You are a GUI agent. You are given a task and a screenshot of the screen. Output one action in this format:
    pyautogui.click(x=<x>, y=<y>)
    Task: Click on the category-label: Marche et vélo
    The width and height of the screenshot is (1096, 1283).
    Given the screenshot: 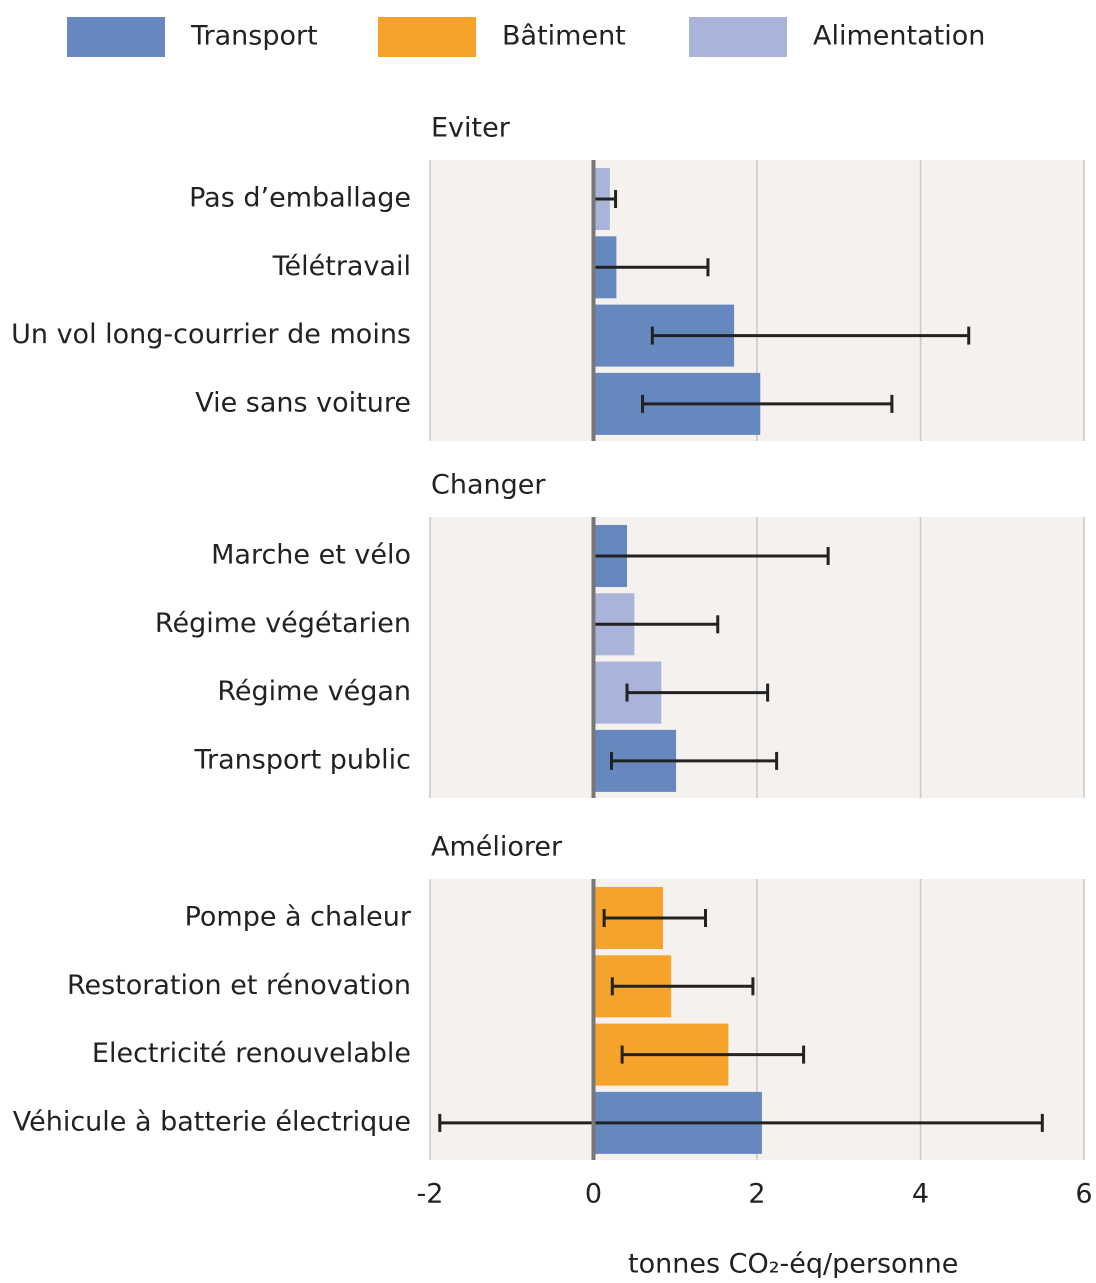 What is the action you would take?
    pyautogui.click(x=311, y=555)
    